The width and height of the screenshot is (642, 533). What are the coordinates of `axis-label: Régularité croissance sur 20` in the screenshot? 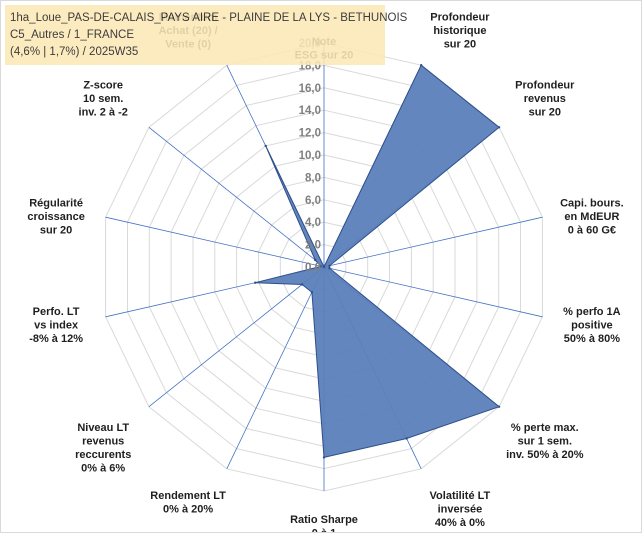 It's located at (55, 217).